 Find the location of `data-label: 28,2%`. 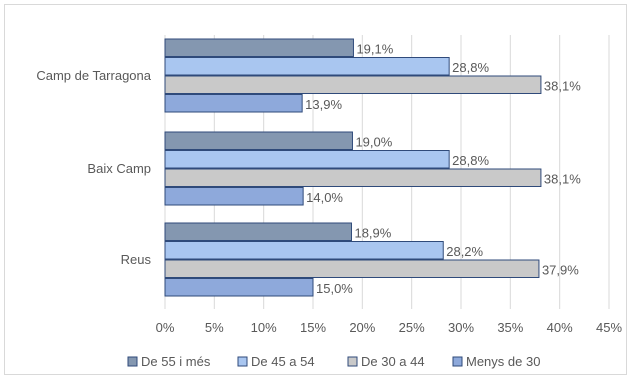

data-label: 28,2% is located at coordinates (464, 251).